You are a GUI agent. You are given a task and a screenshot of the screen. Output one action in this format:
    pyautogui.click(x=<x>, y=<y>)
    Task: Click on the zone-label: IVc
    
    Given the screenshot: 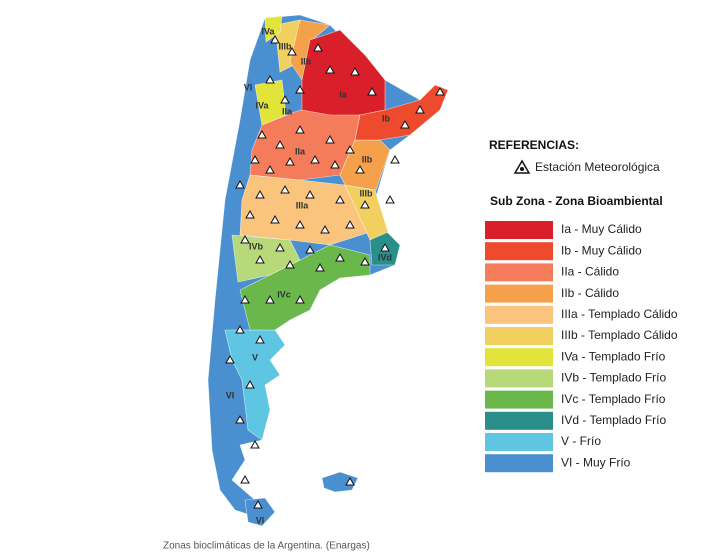 What is the action you would take?
    pyautogui.click(x=284, y=294)
    